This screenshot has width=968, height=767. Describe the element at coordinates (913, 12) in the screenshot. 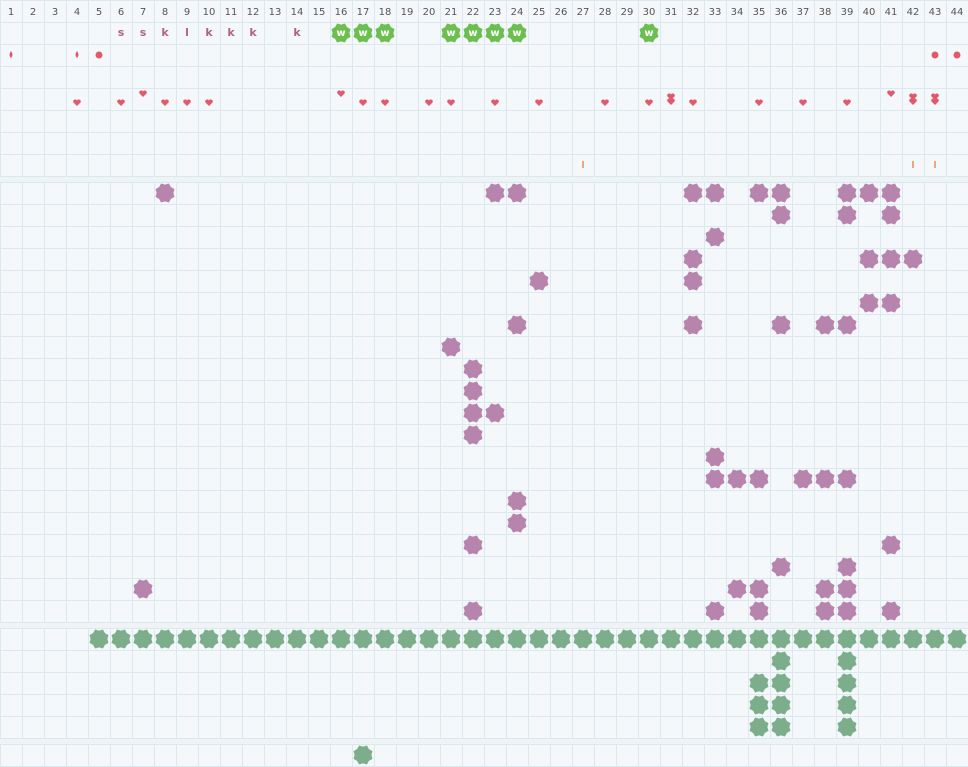

I see `day-number: 42` at that location.